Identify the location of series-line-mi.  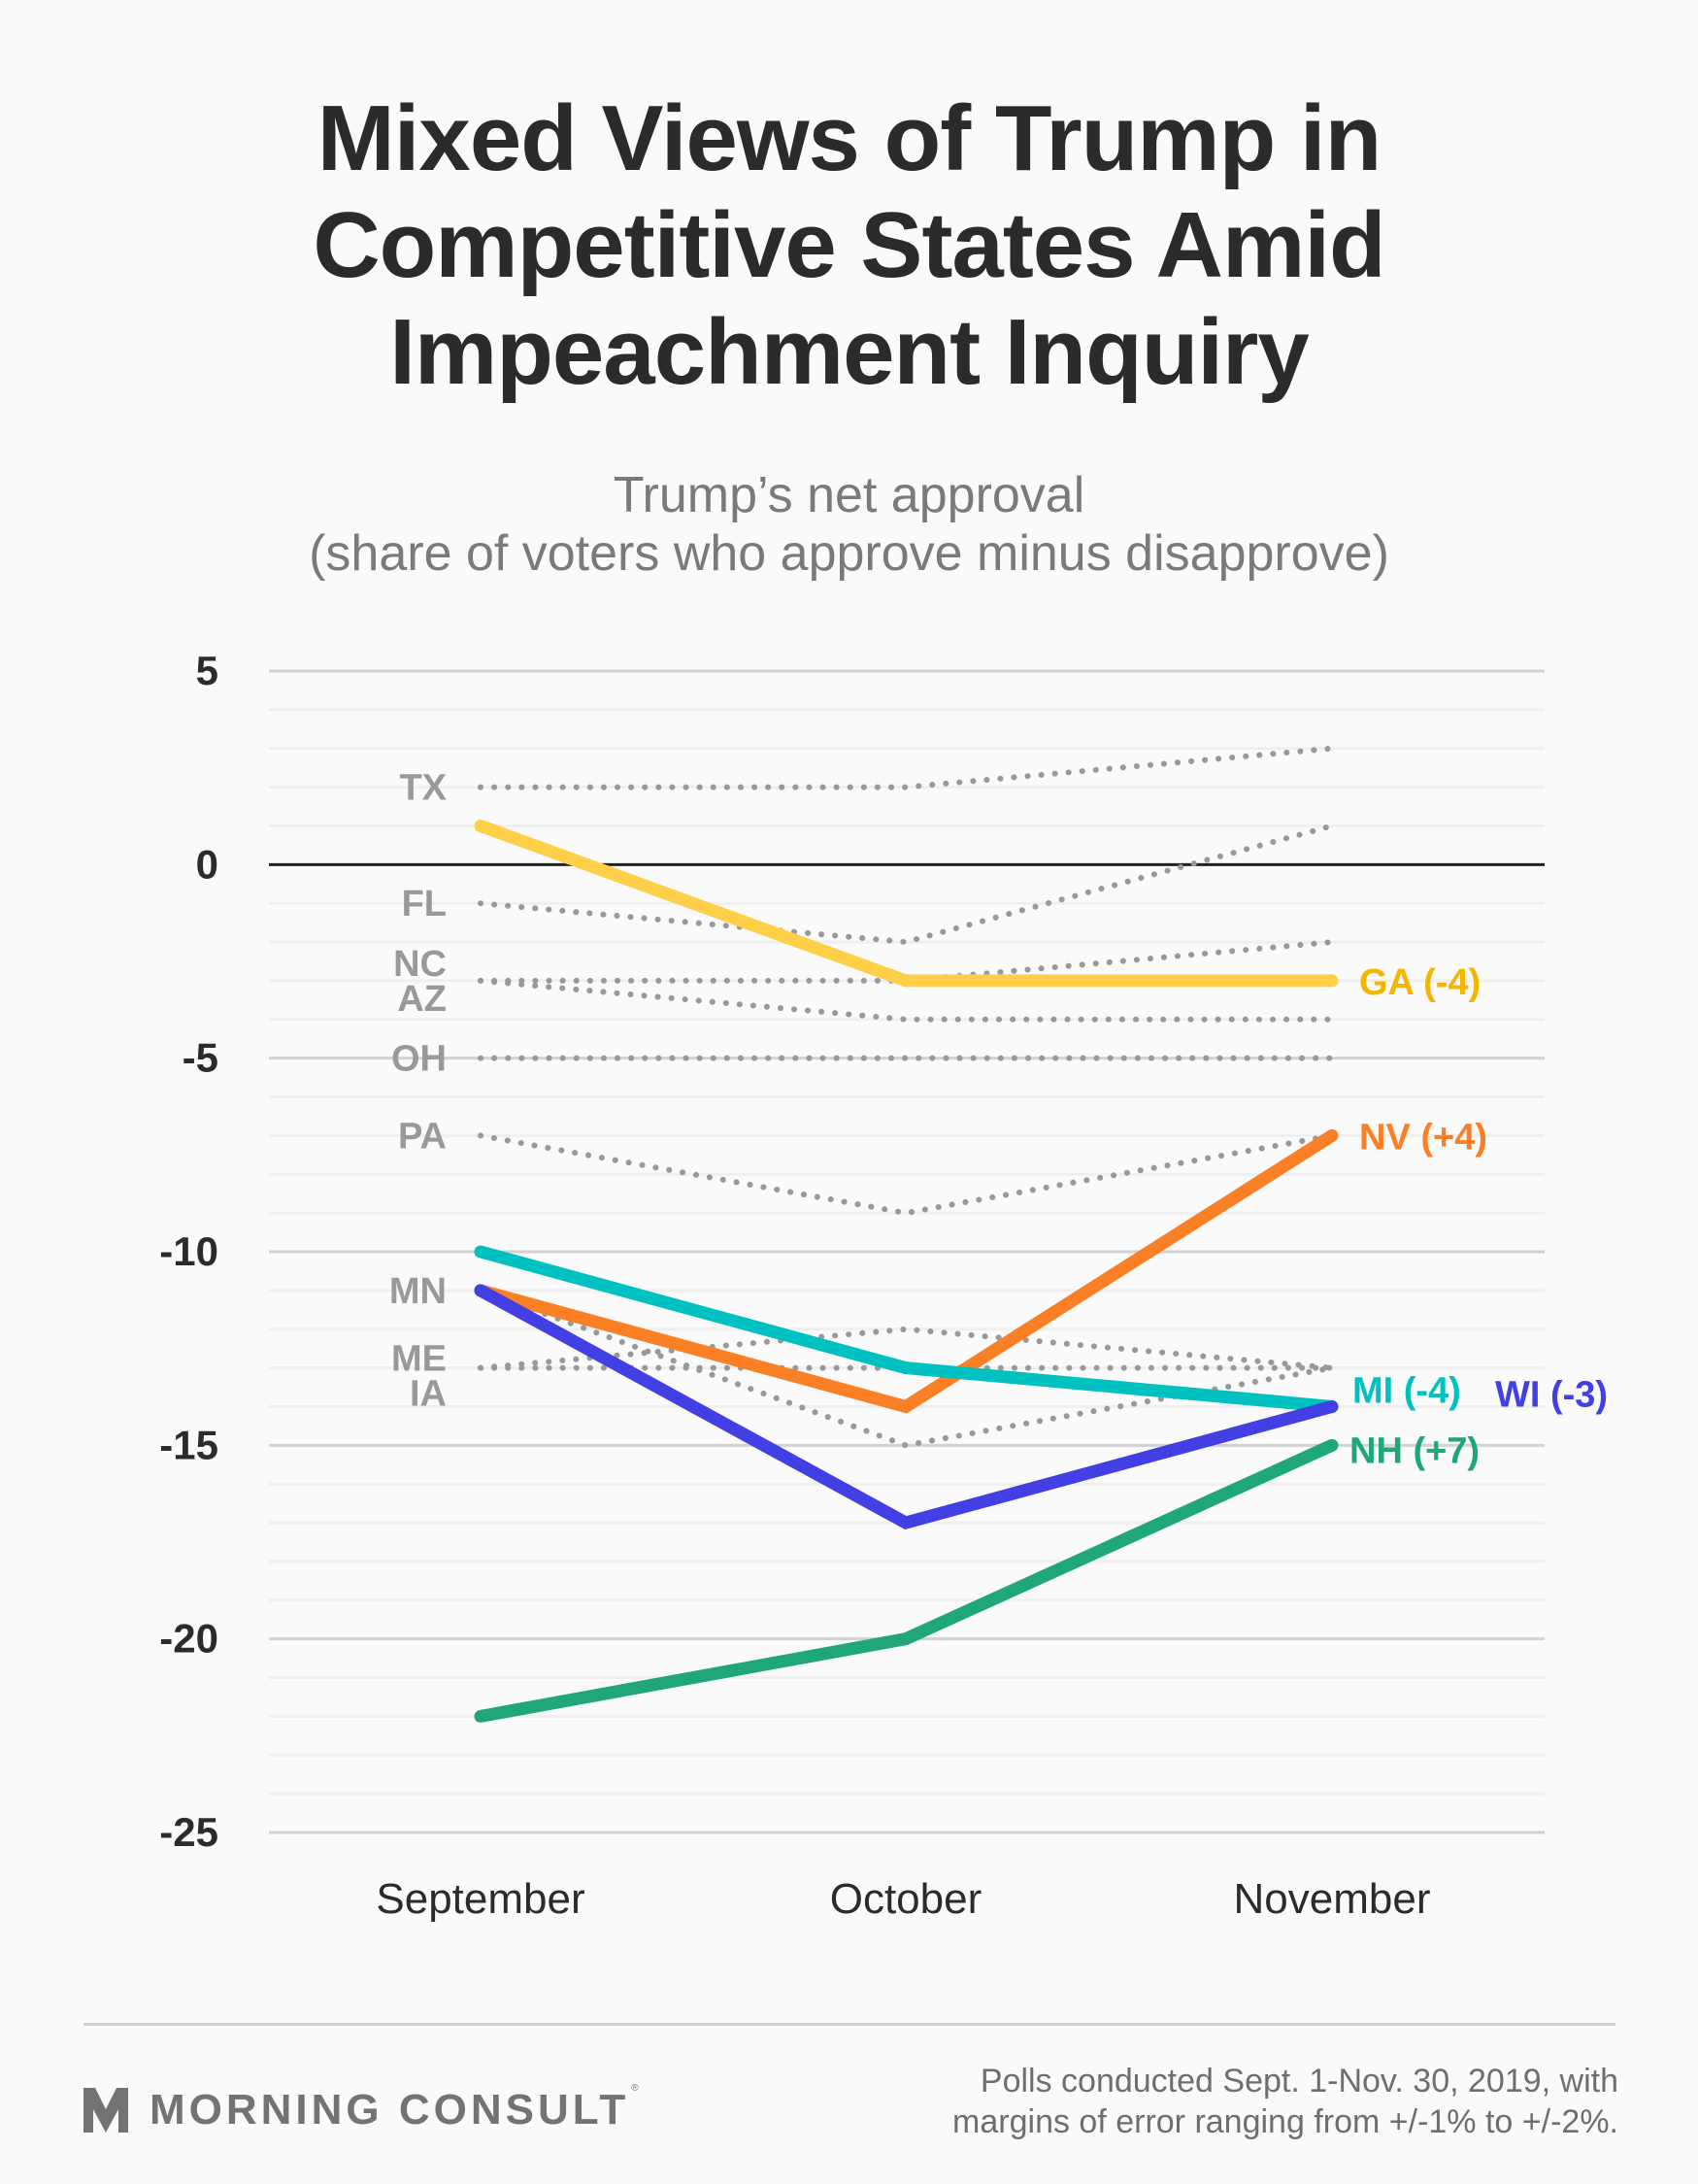
(906, 1329).